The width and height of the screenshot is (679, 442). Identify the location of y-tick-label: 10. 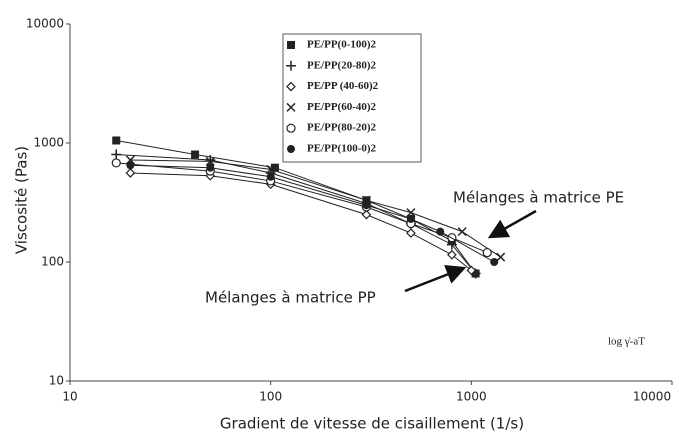
(56, 381).